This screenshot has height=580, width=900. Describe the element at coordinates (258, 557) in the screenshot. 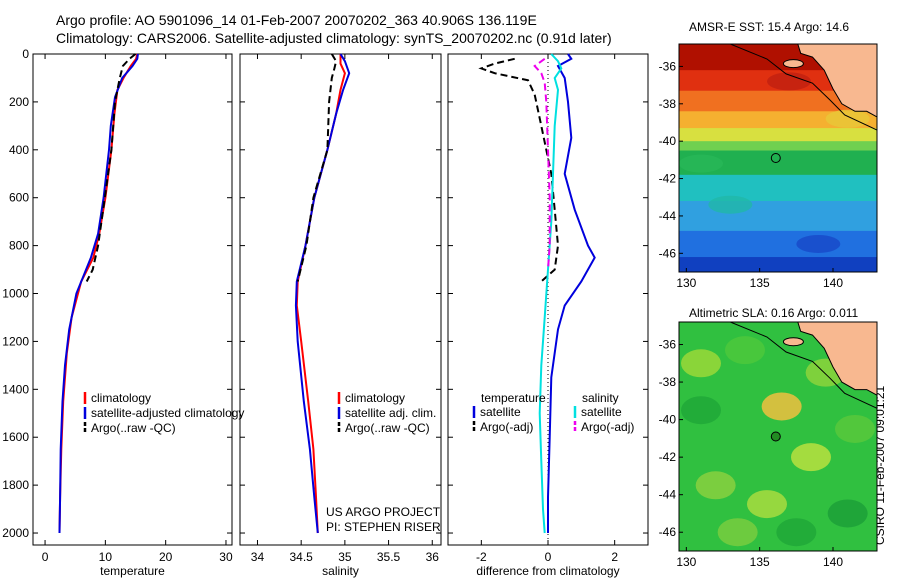

I see `x-tick-label: 34` at that location.